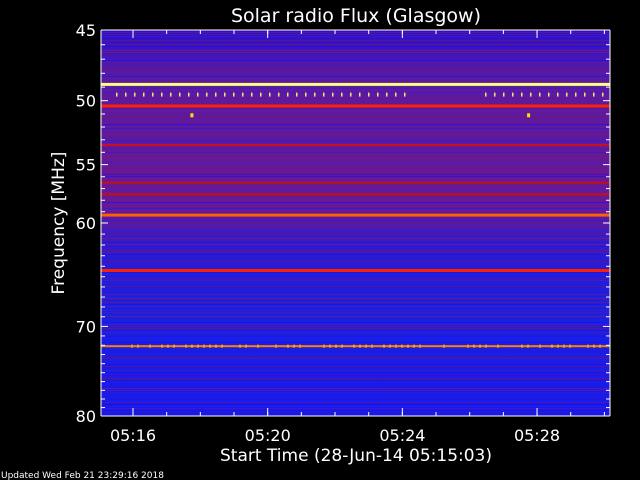 The height and width of the screenshot is (480, 640). What do you see at coordinates (82, 475) in the screenshot?
I see `updated-timestamp: Updated Wed Feb 21 23:29:16 2018` at bounding box center [82, 475].